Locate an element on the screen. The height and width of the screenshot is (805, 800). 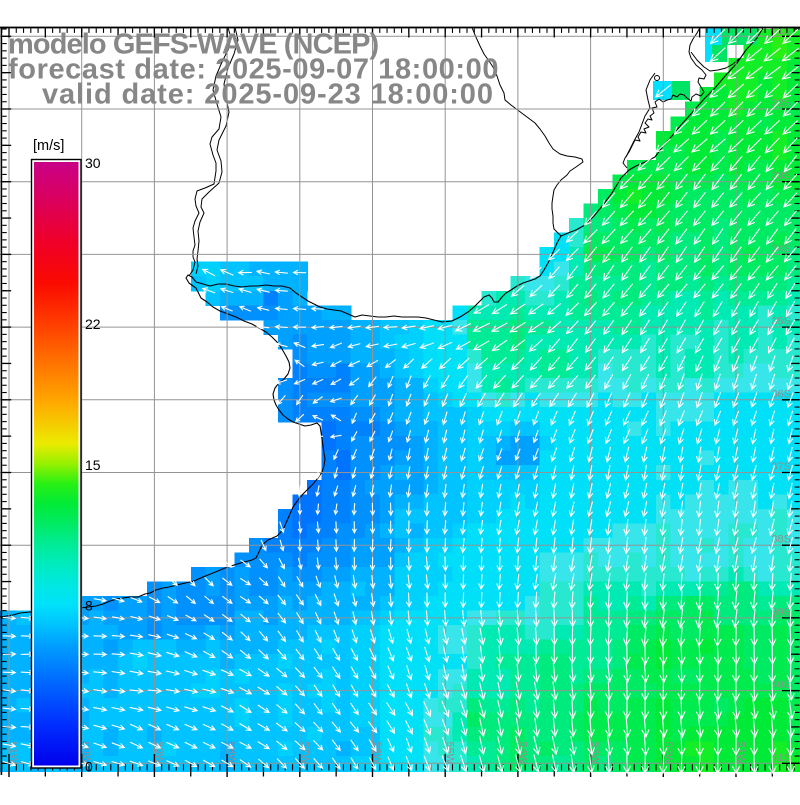
svg-text: 41S is located at coordinates (781, 758).